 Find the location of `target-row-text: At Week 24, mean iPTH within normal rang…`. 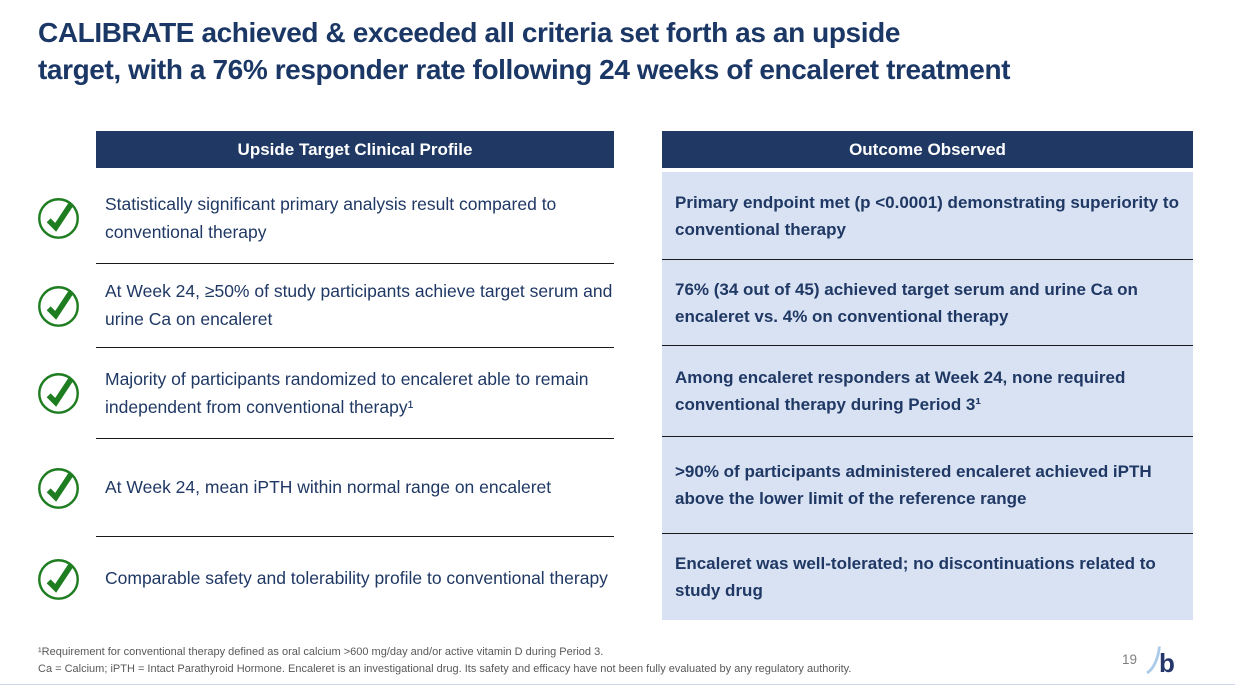

target-row-text: At Week 24, mean iPTH within normal rang… is located at coordinates (328, 487).